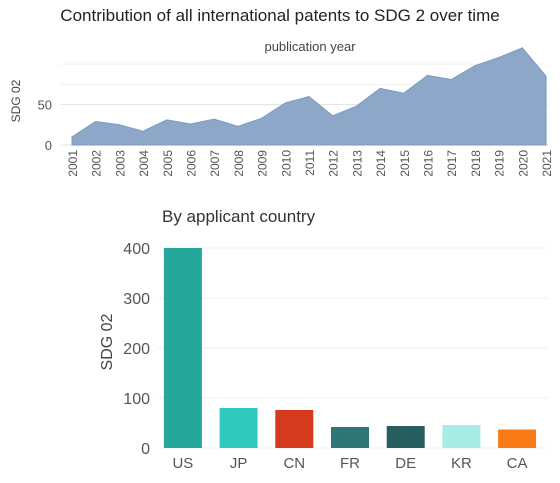 Image resolution: width=560 pixels, height=483 pixels. I want to click on bar-ca, so click(517, 439).